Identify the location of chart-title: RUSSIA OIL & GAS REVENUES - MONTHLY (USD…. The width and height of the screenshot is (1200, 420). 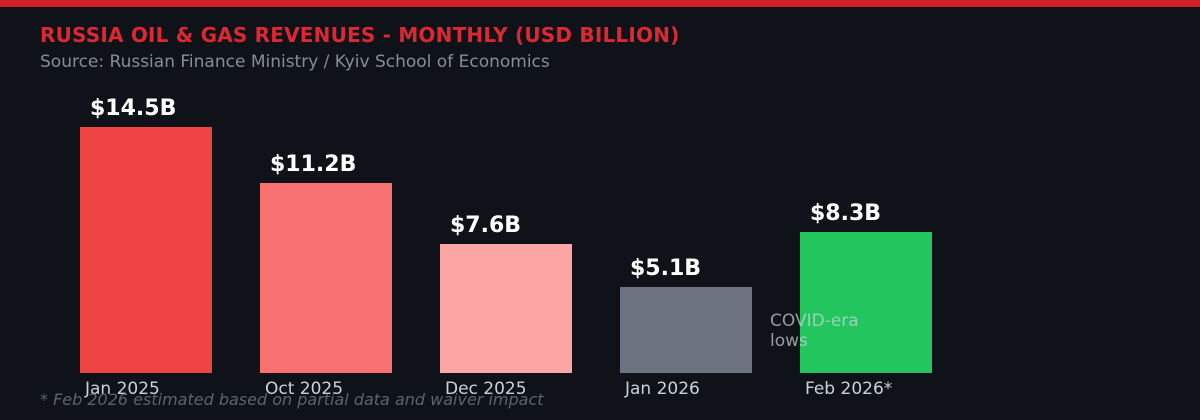
(360, 35).